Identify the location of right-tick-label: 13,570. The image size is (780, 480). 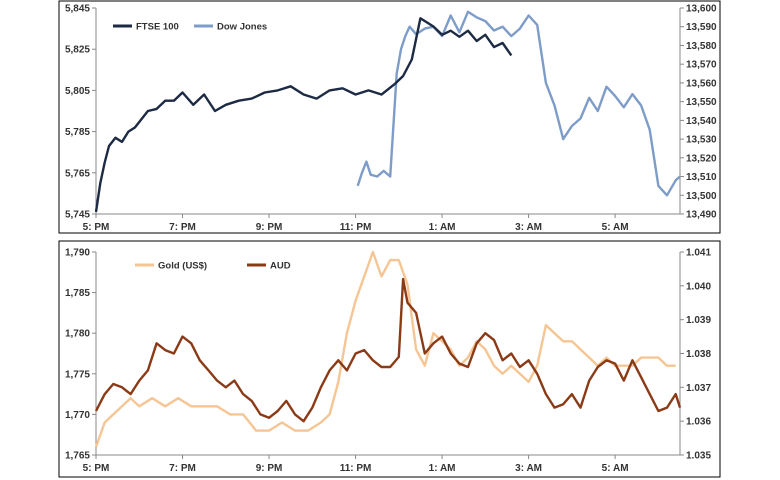
(701, 65).